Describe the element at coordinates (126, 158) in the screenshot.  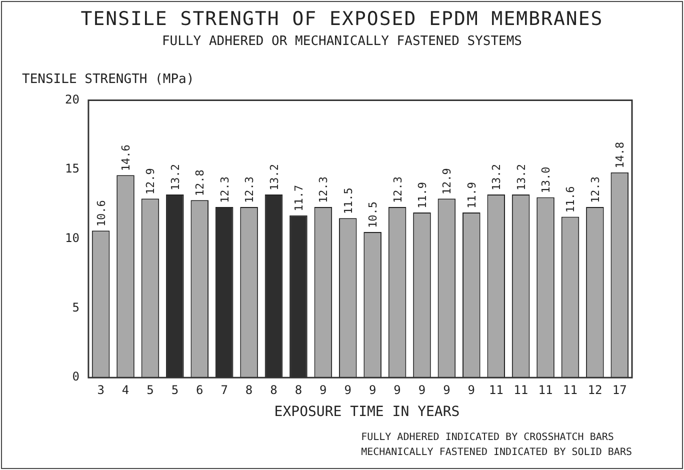
I see `data-label: 14.6` at that location.